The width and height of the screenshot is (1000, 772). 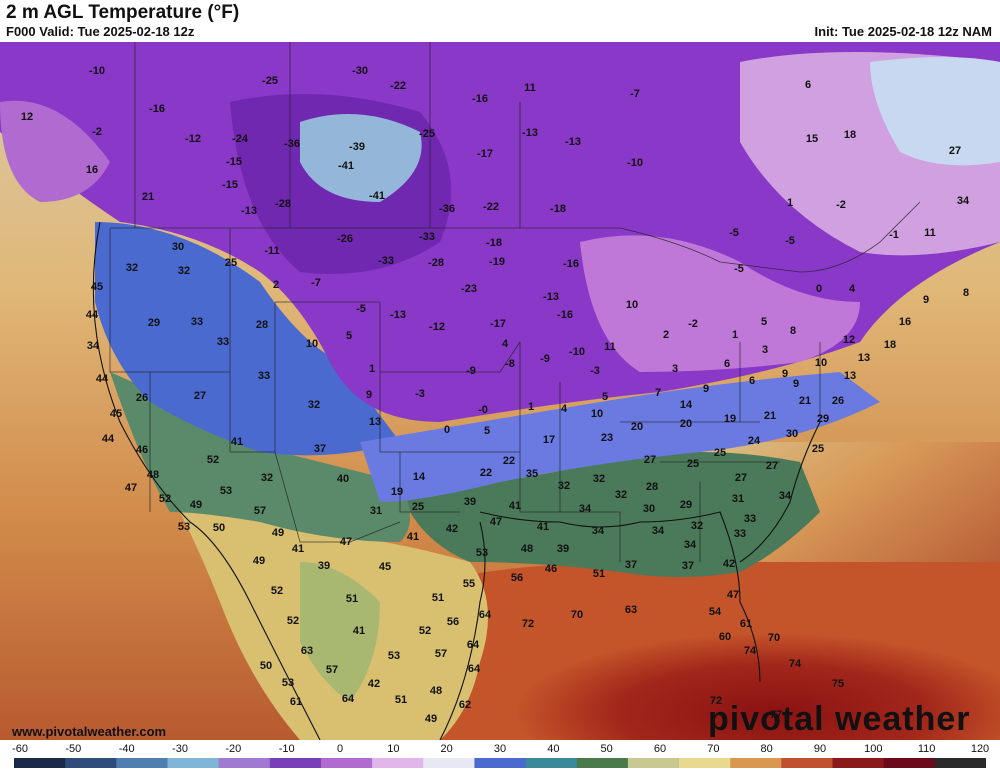 I want to click on colorbar-tick: -60, so click(x=20, y=749).